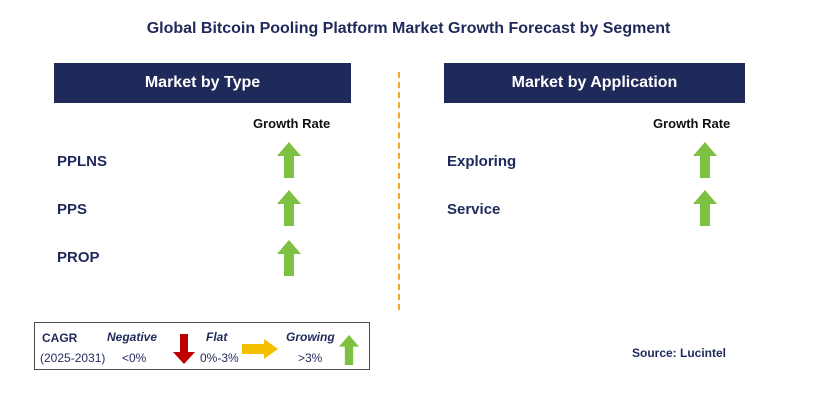 The width and height of the screenshot is (817, 401). I want to click on legend-cagr-label: CAGR, so click(60, 338).